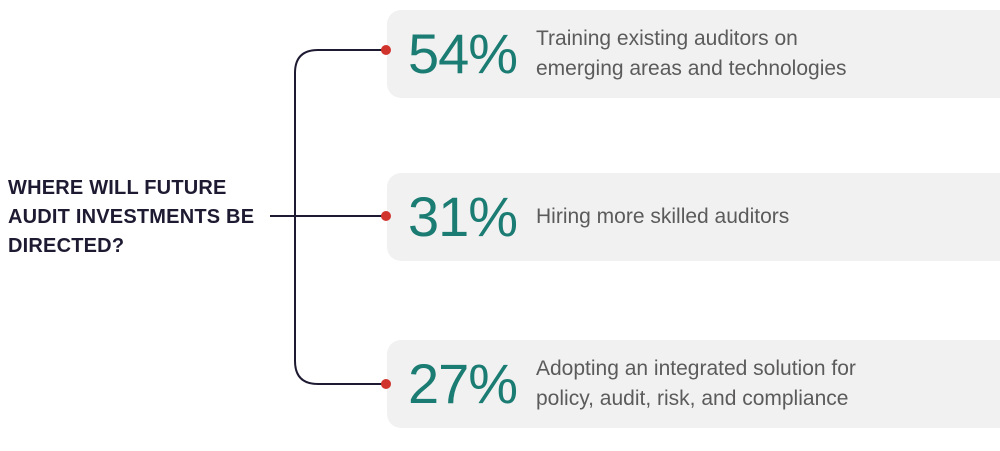 Image resolution: width=1000 pixels, height=451 pixels. What do you see at coordinates (691, 68) in the screenshot?
I see `description-line: emerging areas and technologies` at bounding box center [691, 68].